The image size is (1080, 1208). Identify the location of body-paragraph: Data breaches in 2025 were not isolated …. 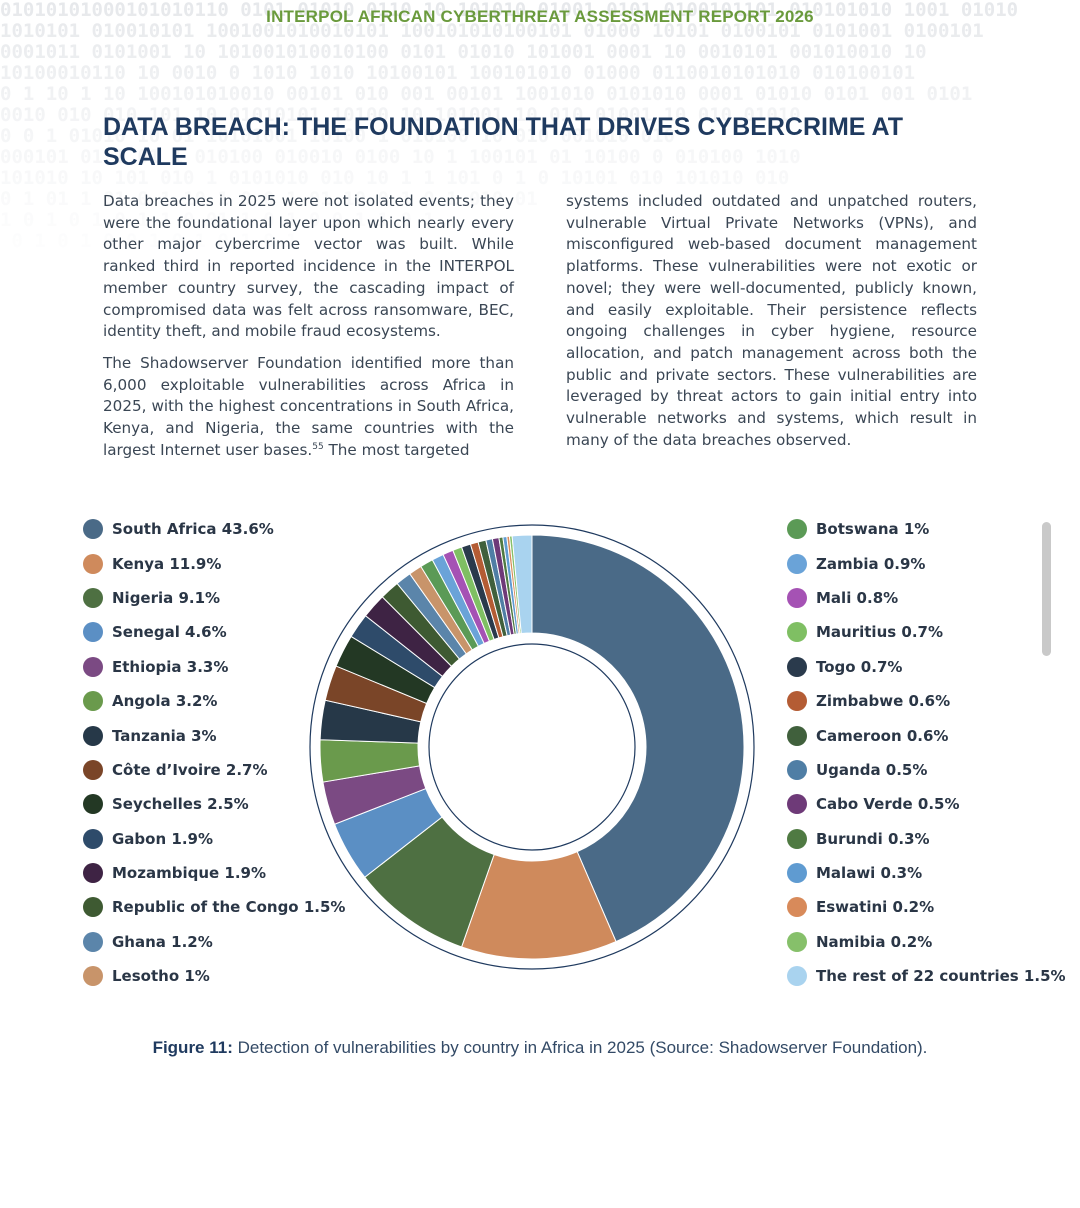
(308, 266).